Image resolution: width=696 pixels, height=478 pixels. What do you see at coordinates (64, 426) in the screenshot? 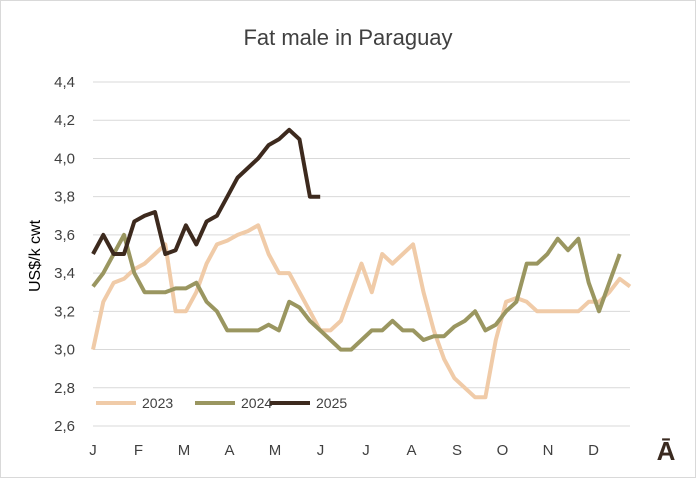
I see `y-tick-label: 2,6` at bounding box center [64, 426].